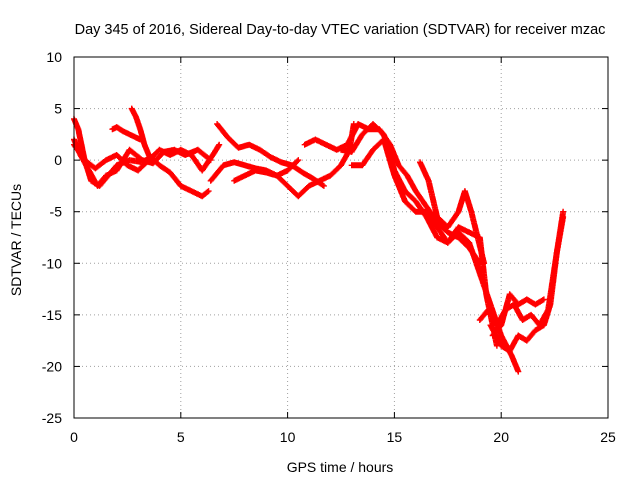 This screenshot has height=480, width=640. I want to click on series-track-o, so click(518, 315).